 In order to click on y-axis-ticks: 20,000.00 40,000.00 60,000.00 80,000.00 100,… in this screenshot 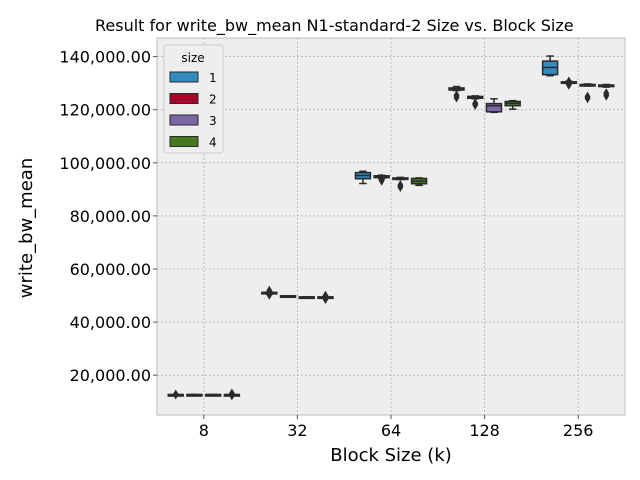, I will do `click(108, 216)`.